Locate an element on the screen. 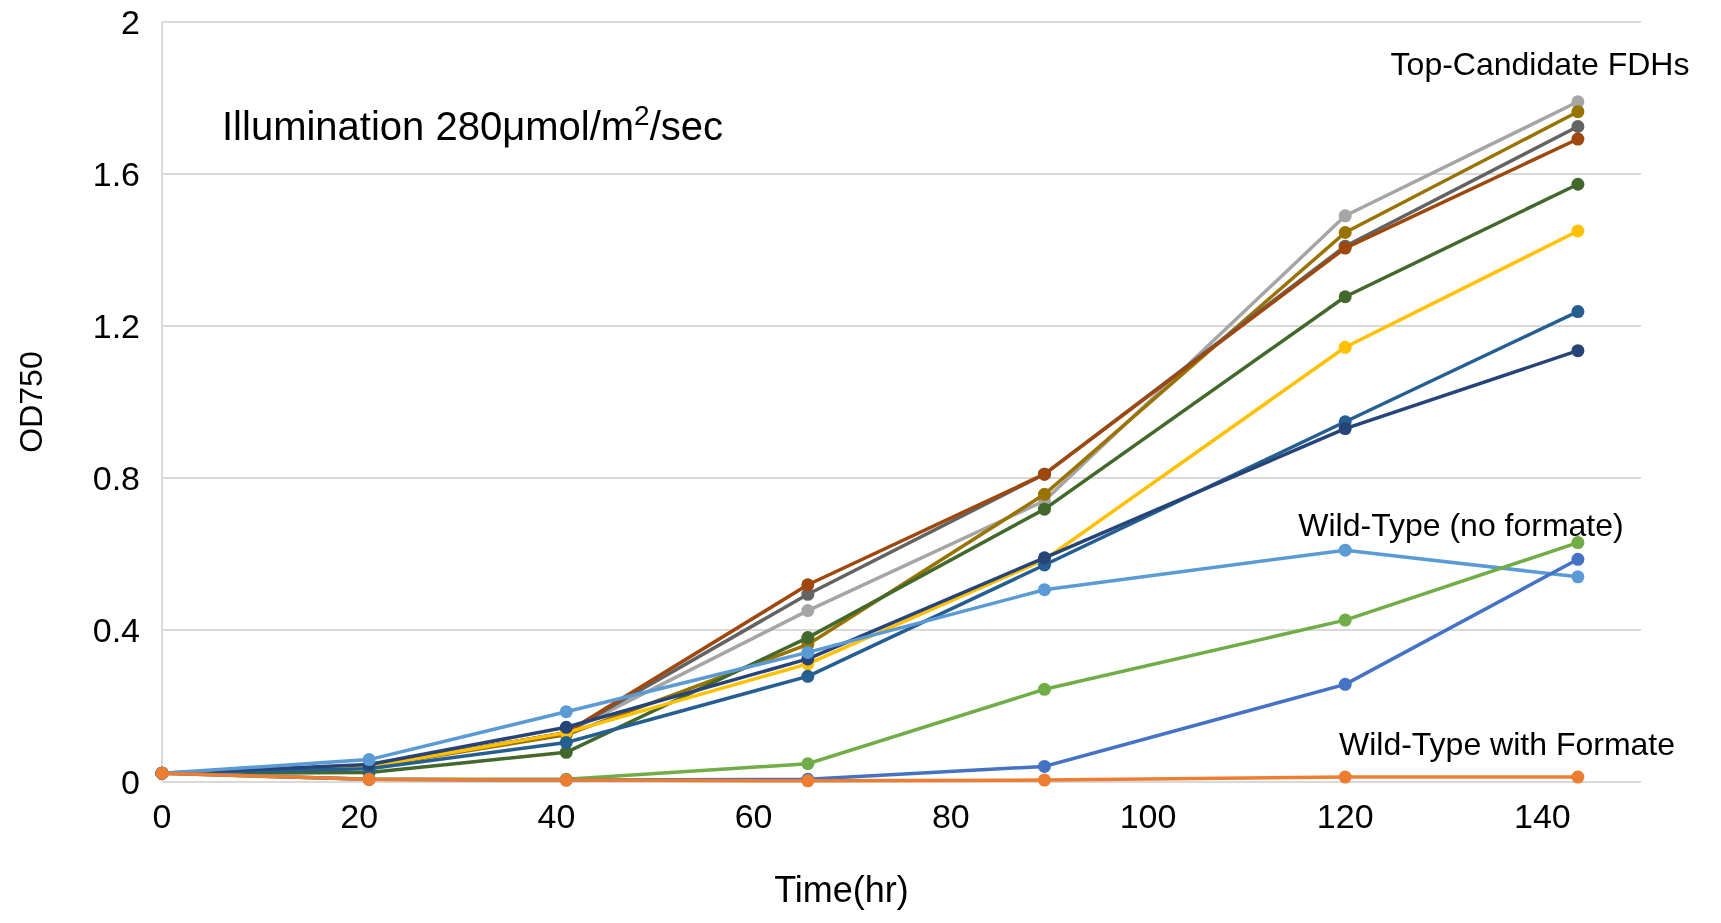 The image size is (1721, 923). y-tick-label: 0.8 is located at coordinates (116, 478).